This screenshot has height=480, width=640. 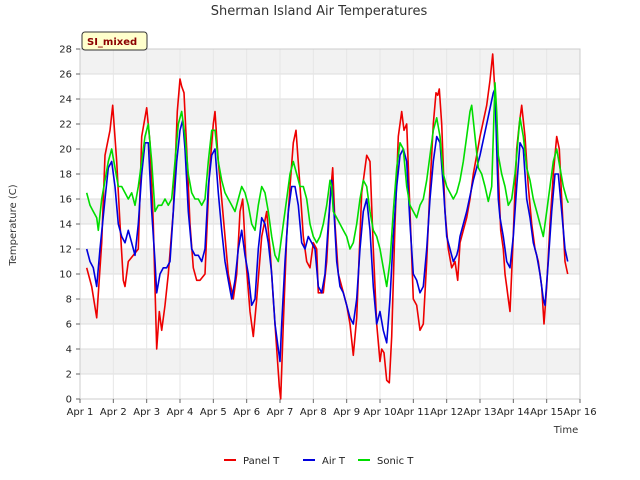 I want to click on x-tick-label: Apr 7, so click(x=280, y=412).